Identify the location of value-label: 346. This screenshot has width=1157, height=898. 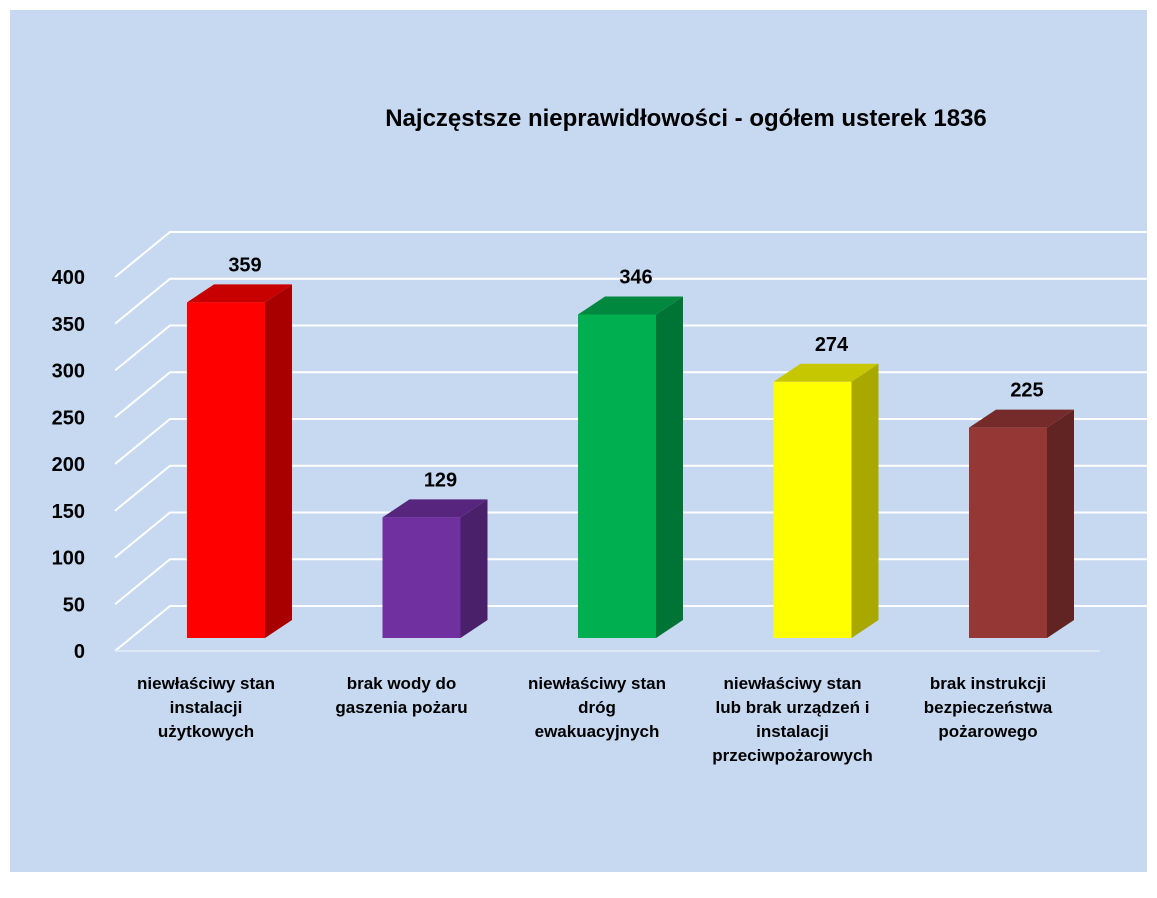
(635, 277).